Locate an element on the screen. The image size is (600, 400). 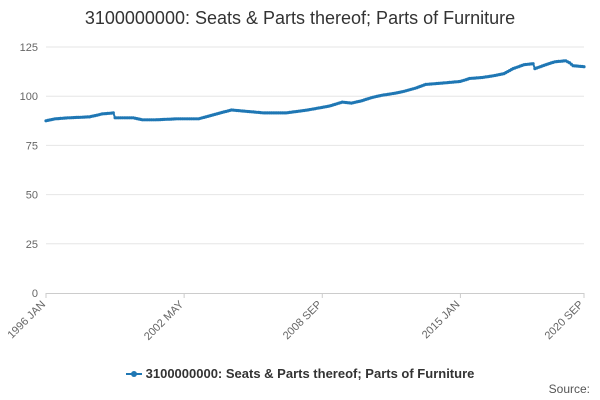
y-tick-label: 25 is located at coordinates (32, 245).